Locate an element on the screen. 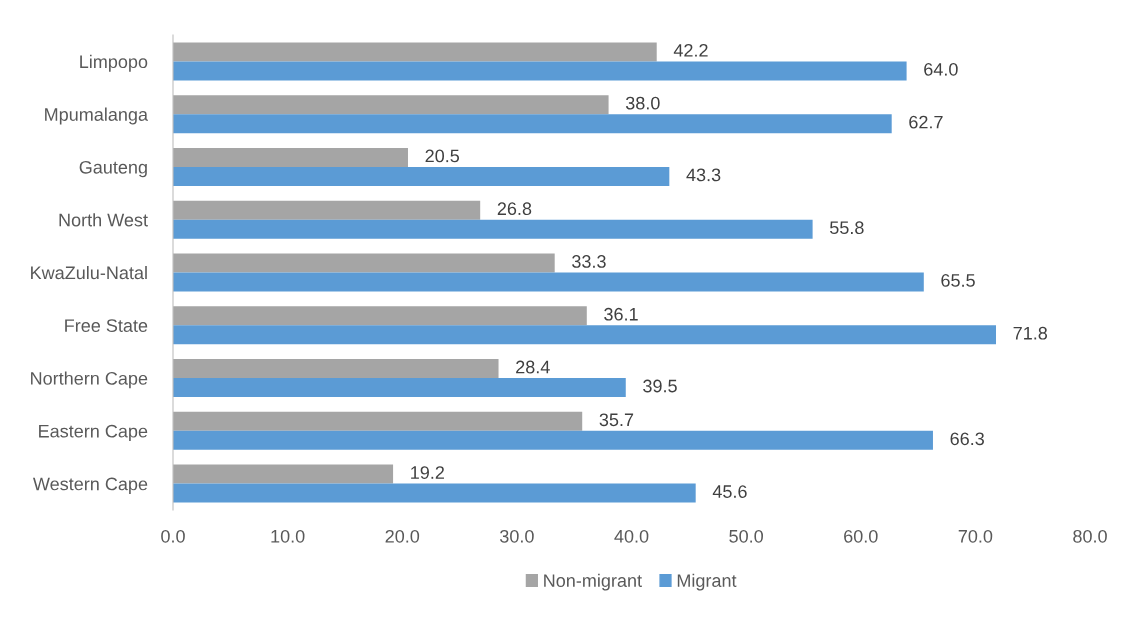 This screenshot has width=1126, height=617. data-label: 20.5 is located at coordinates (442, 156).